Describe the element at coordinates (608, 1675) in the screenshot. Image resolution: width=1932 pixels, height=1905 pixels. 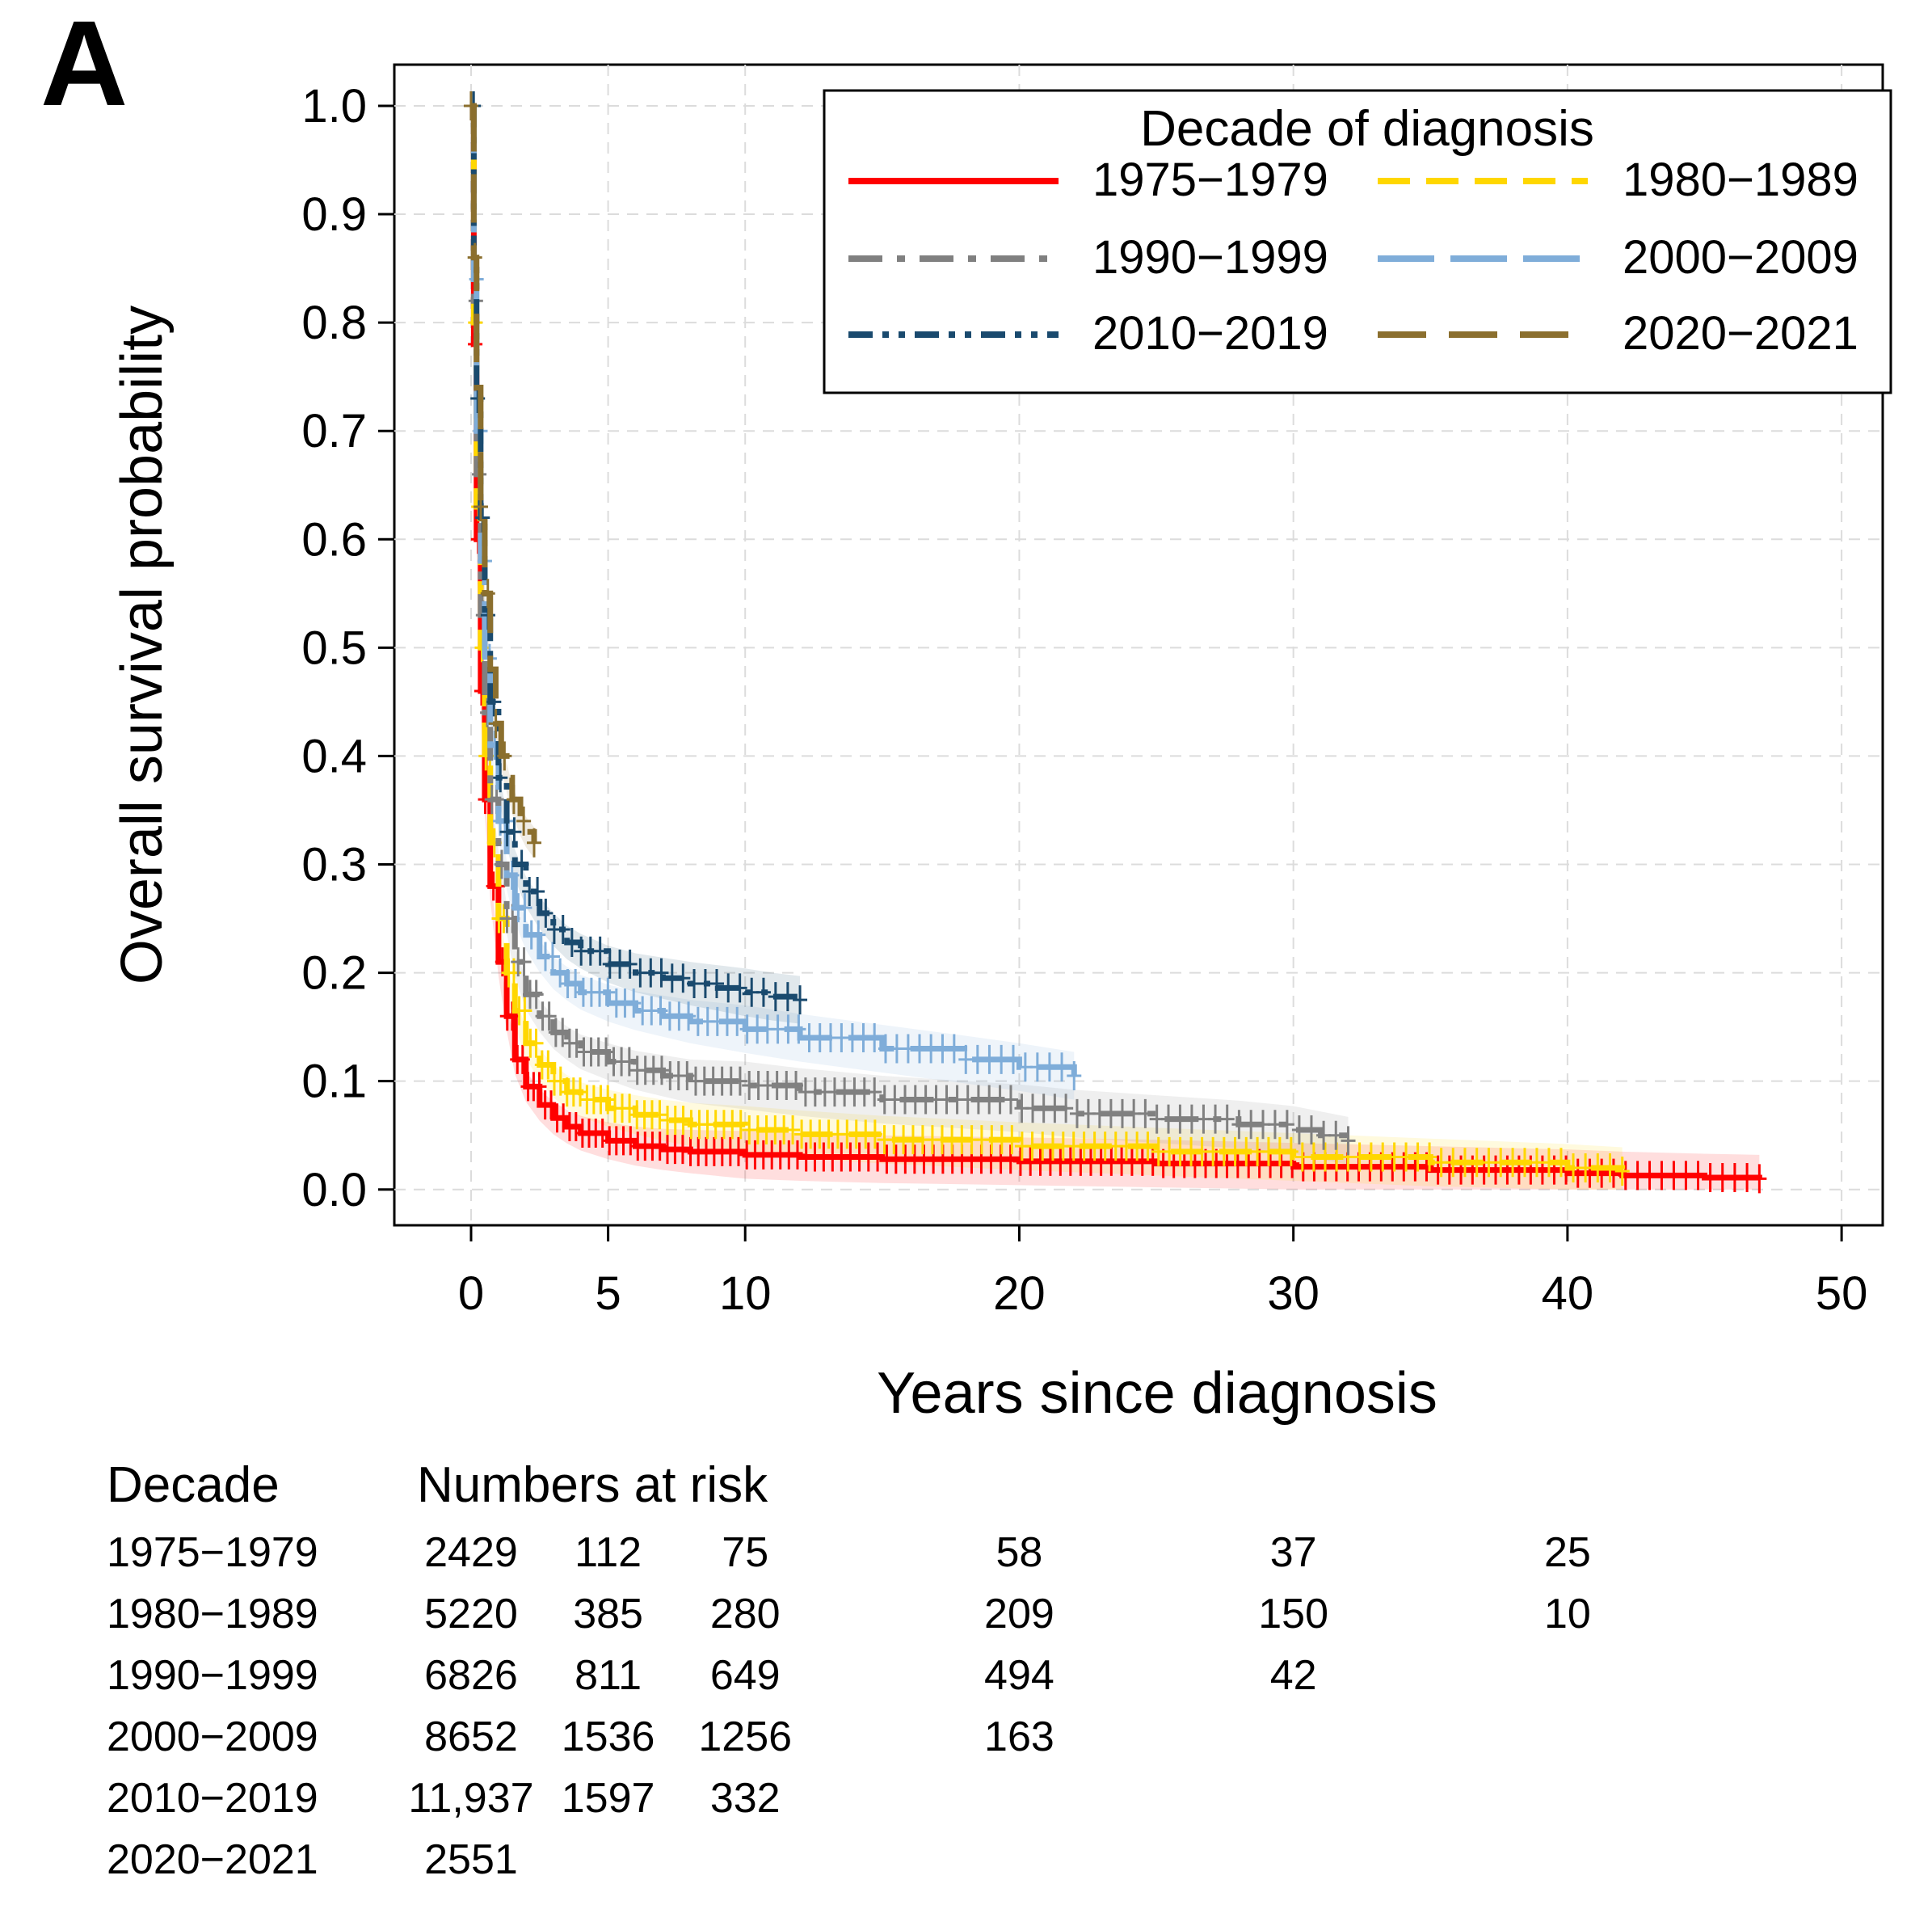
I see `risk-cell-2-1: 811` at that location.